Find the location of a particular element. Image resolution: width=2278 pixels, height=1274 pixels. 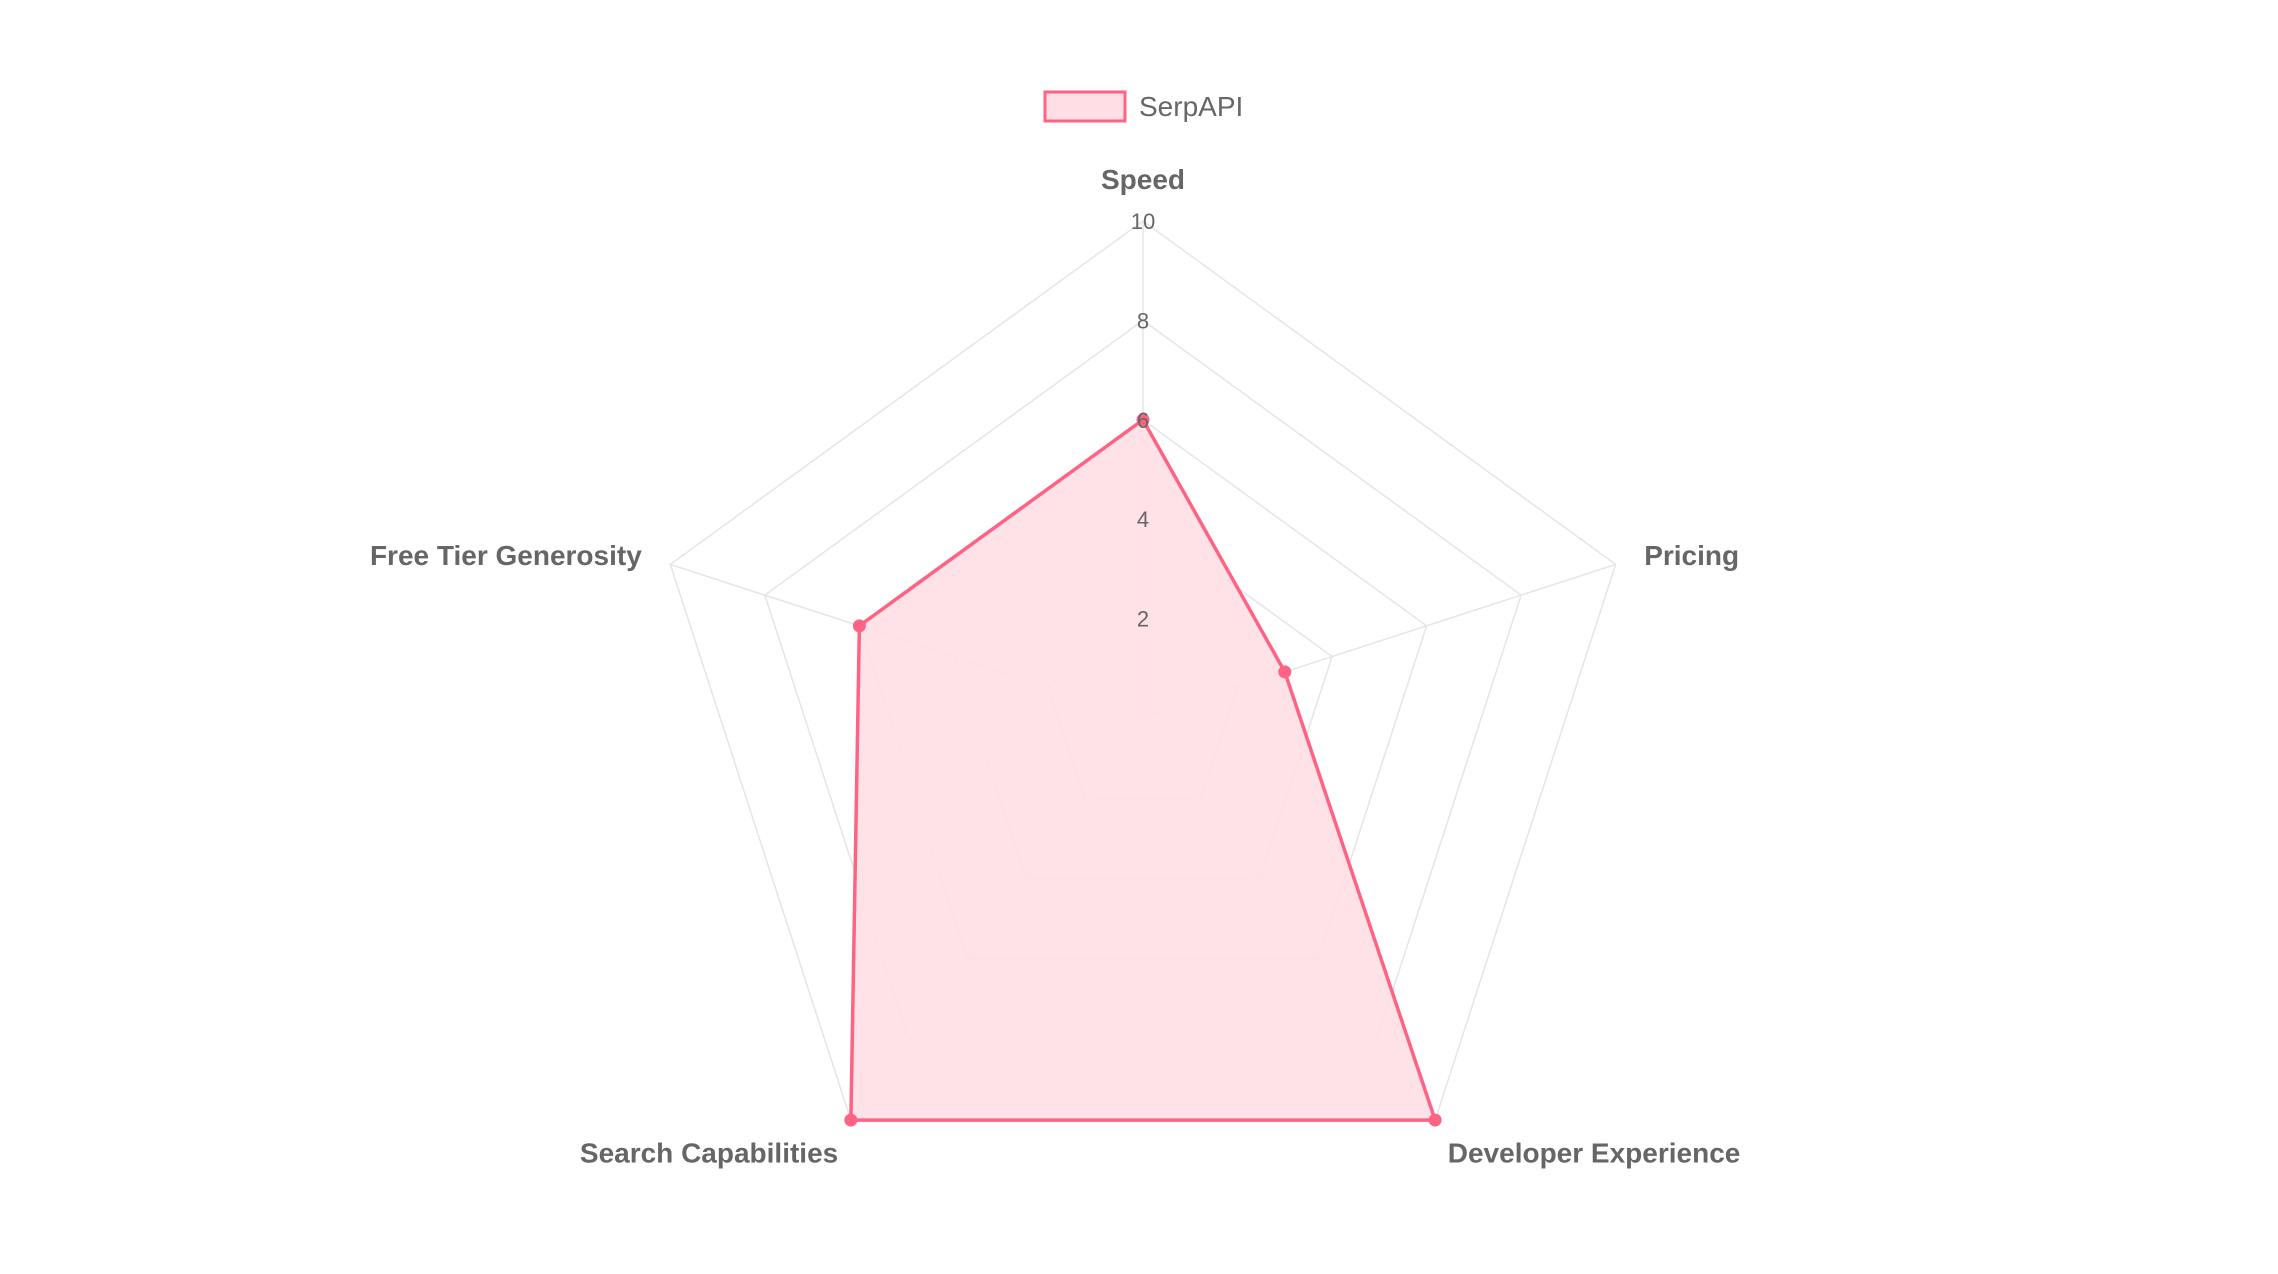

legend-label-serpapi: SerpAPI is located at coordinates (1191, 106).